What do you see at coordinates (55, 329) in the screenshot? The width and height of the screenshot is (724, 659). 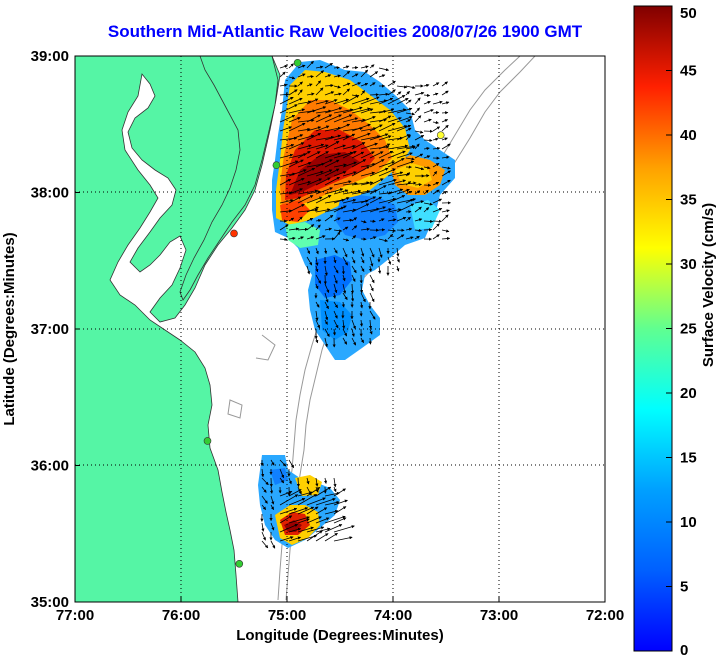 I see `y-axis-ticks: 35:00 36:00 37:00 38:00 39:00` at bounding box center [55, 329].